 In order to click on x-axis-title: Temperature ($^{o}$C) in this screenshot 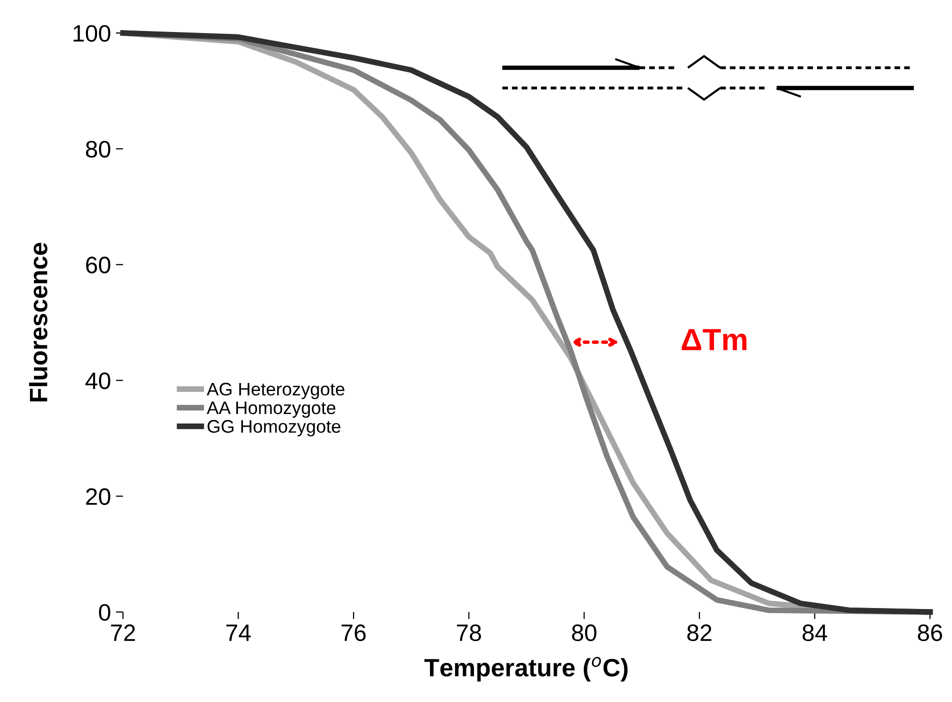, I will do `click(526, 669)`.